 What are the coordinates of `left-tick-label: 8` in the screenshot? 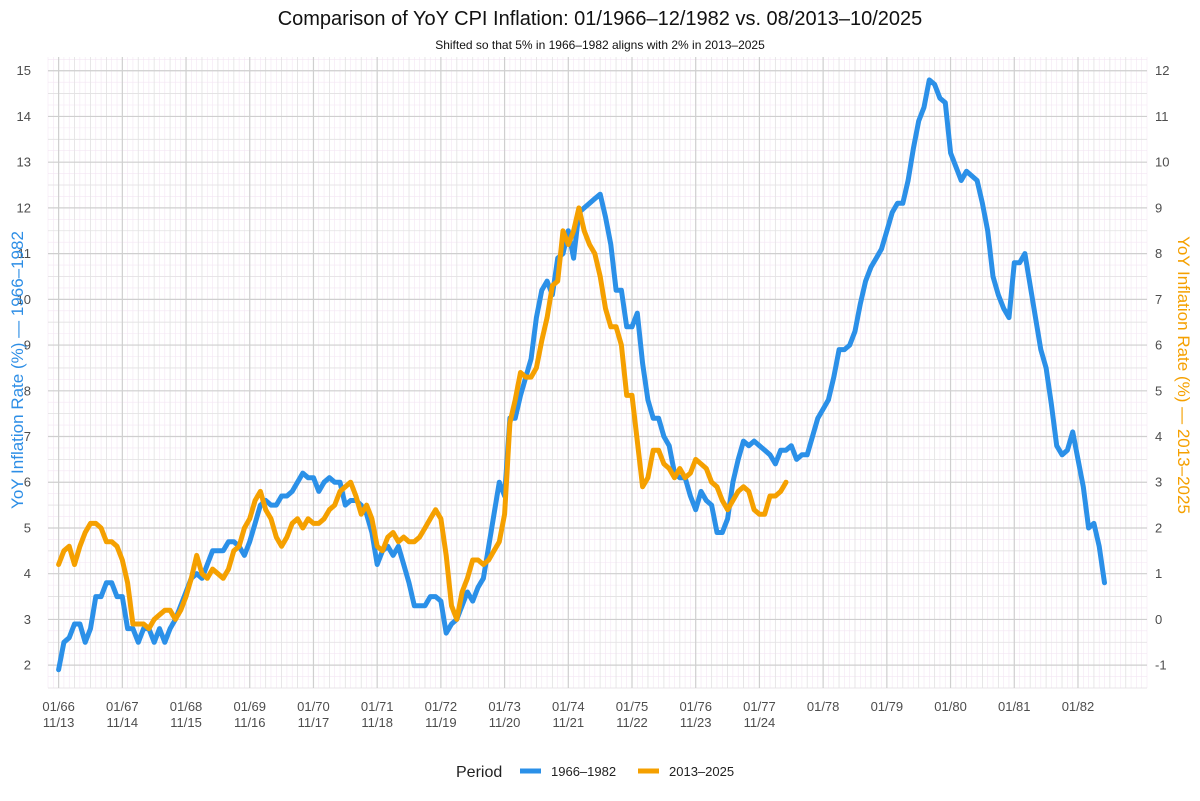 It's located at (27, 390).